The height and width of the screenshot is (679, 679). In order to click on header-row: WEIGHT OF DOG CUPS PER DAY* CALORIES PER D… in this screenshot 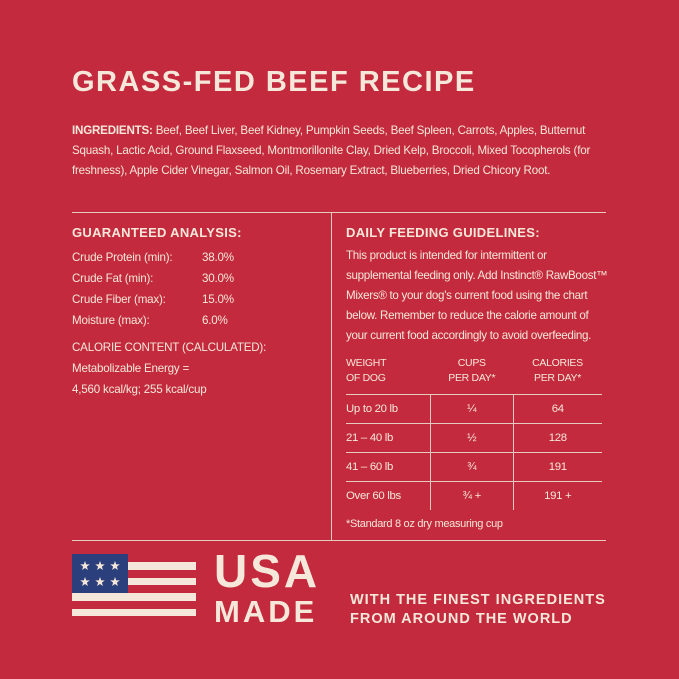, I will do `click(474, 374)`.